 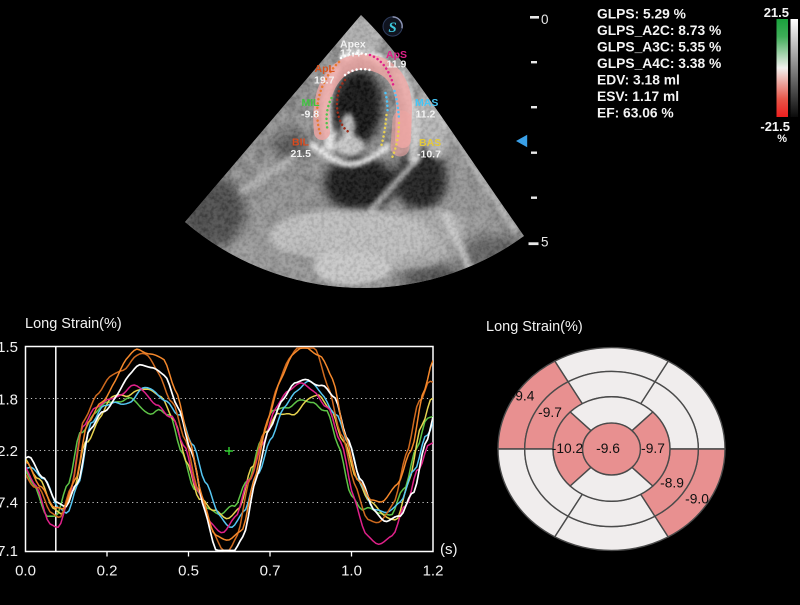 I want to click on svg-text: 0.0, so click(x=25, y=571).